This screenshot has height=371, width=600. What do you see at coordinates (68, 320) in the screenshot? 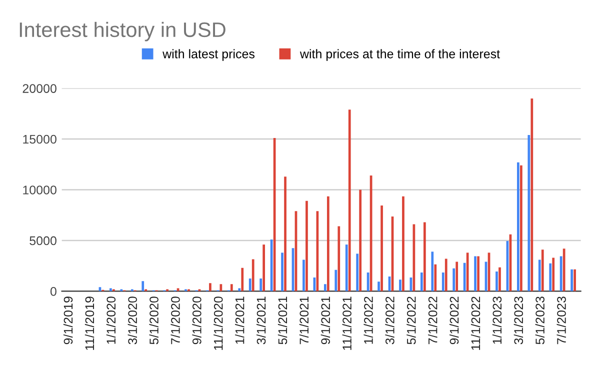
I see `x-tick-label: 9/1/2019` at bounding box center [68, 320].